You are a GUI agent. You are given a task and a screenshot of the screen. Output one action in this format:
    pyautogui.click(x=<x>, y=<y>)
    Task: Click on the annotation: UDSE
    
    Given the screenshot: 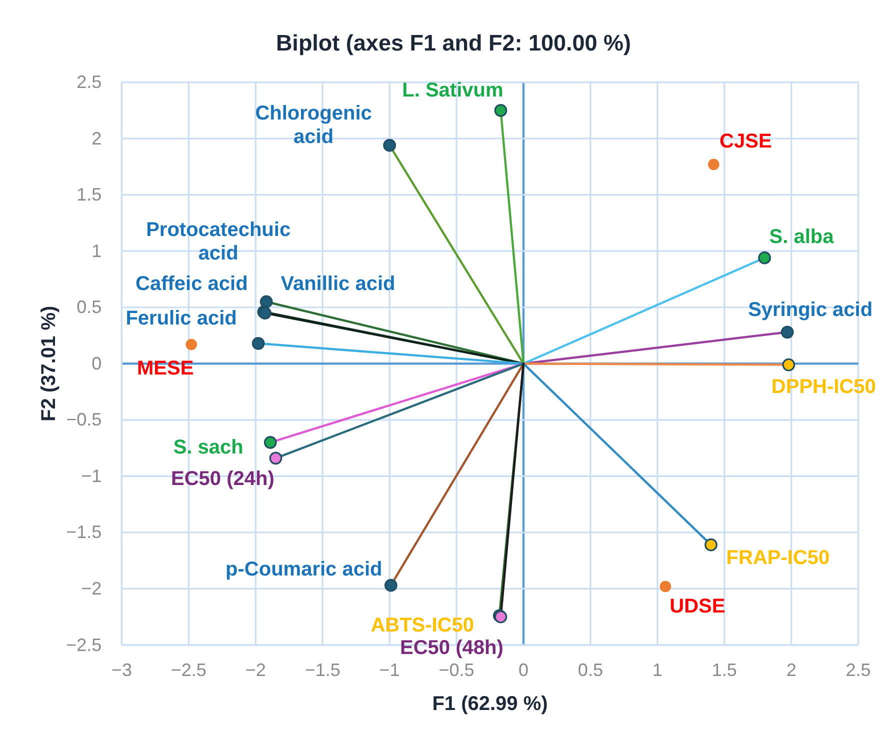 What is the action you would take?
    pyautogui.click(x=698, y=606)
    